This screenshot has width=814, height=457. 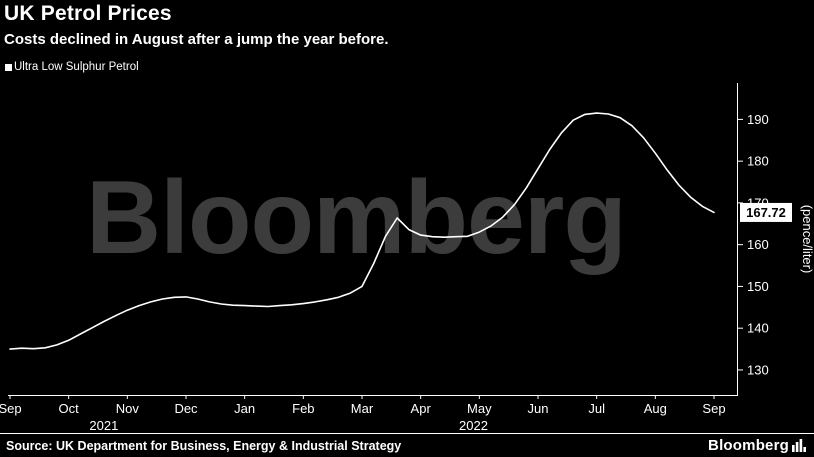 I want to click on legend: Ultra Low Sulphur Petrol, so click(x=72, y=67).